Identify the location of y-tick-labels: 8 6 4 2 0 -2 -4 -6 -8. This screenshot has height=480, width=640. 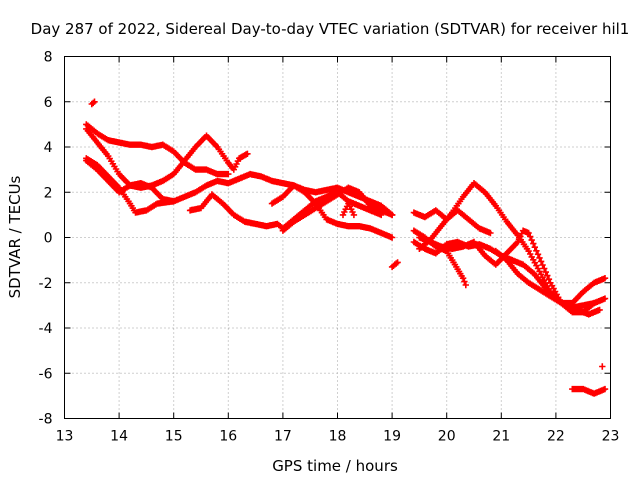
(46, 239).